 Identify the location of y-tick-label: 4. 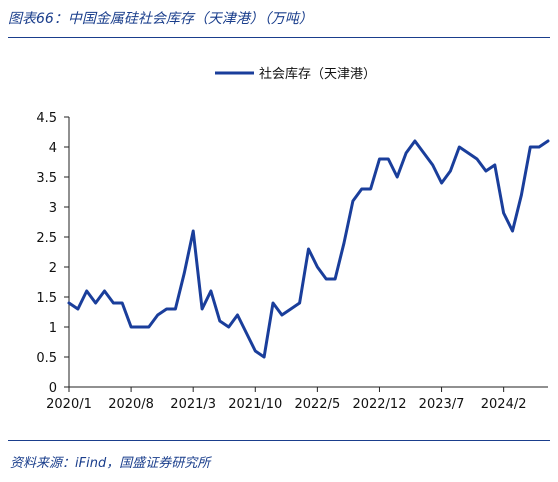
(53, 148).